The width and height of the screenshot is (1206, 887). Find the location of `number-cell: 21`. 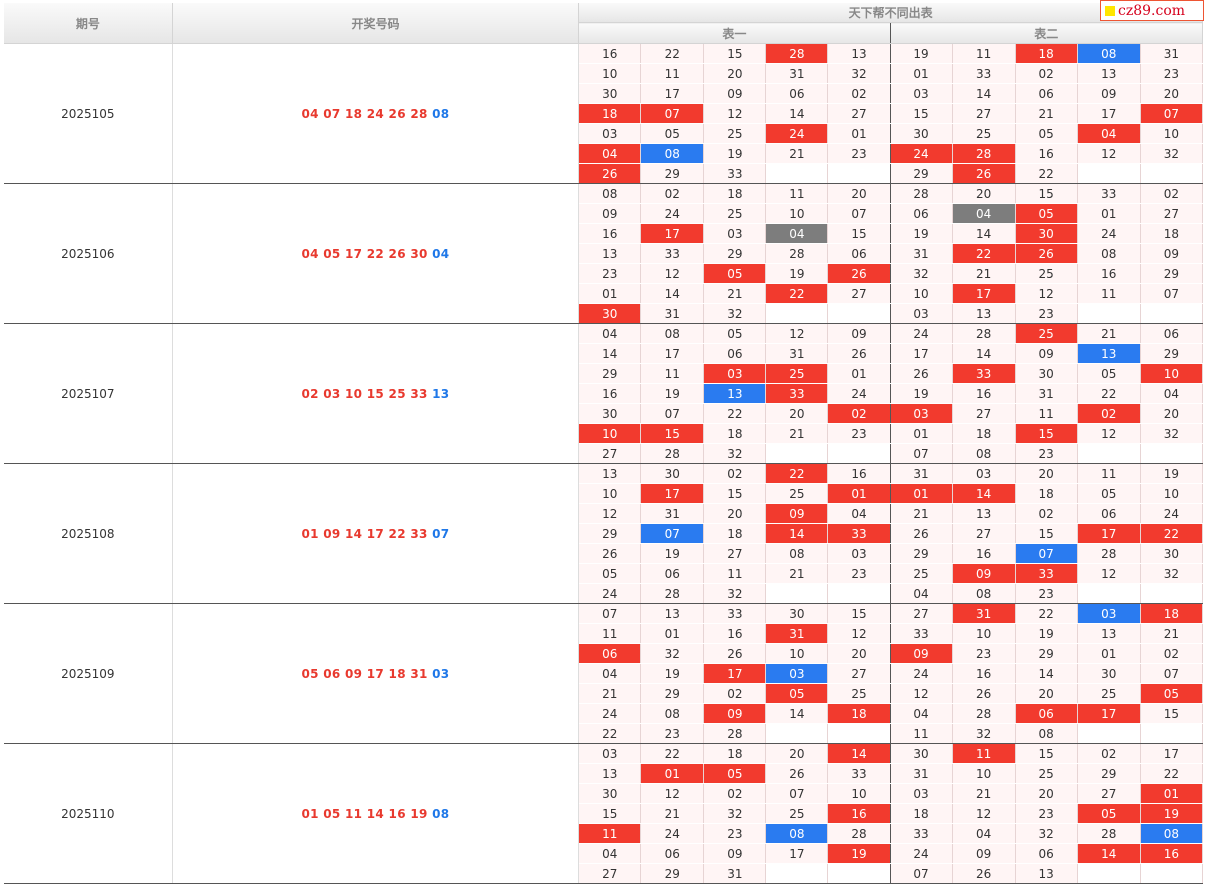

number-cell: 21 is located at coordinates (1046, 113).